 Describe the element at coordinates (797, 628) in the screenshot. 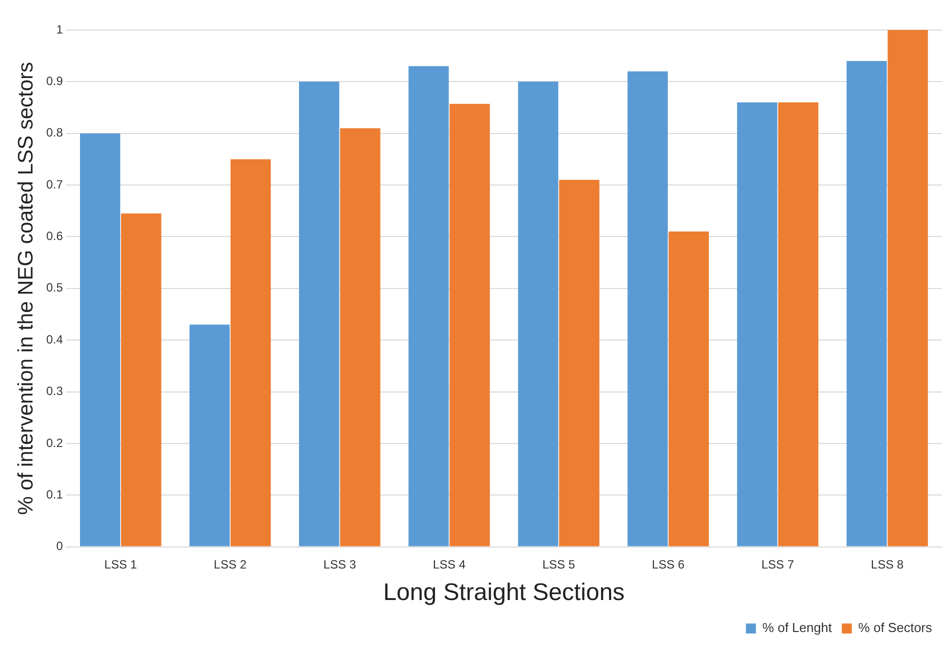

I see `legend-label: % of Lenght` at that location.